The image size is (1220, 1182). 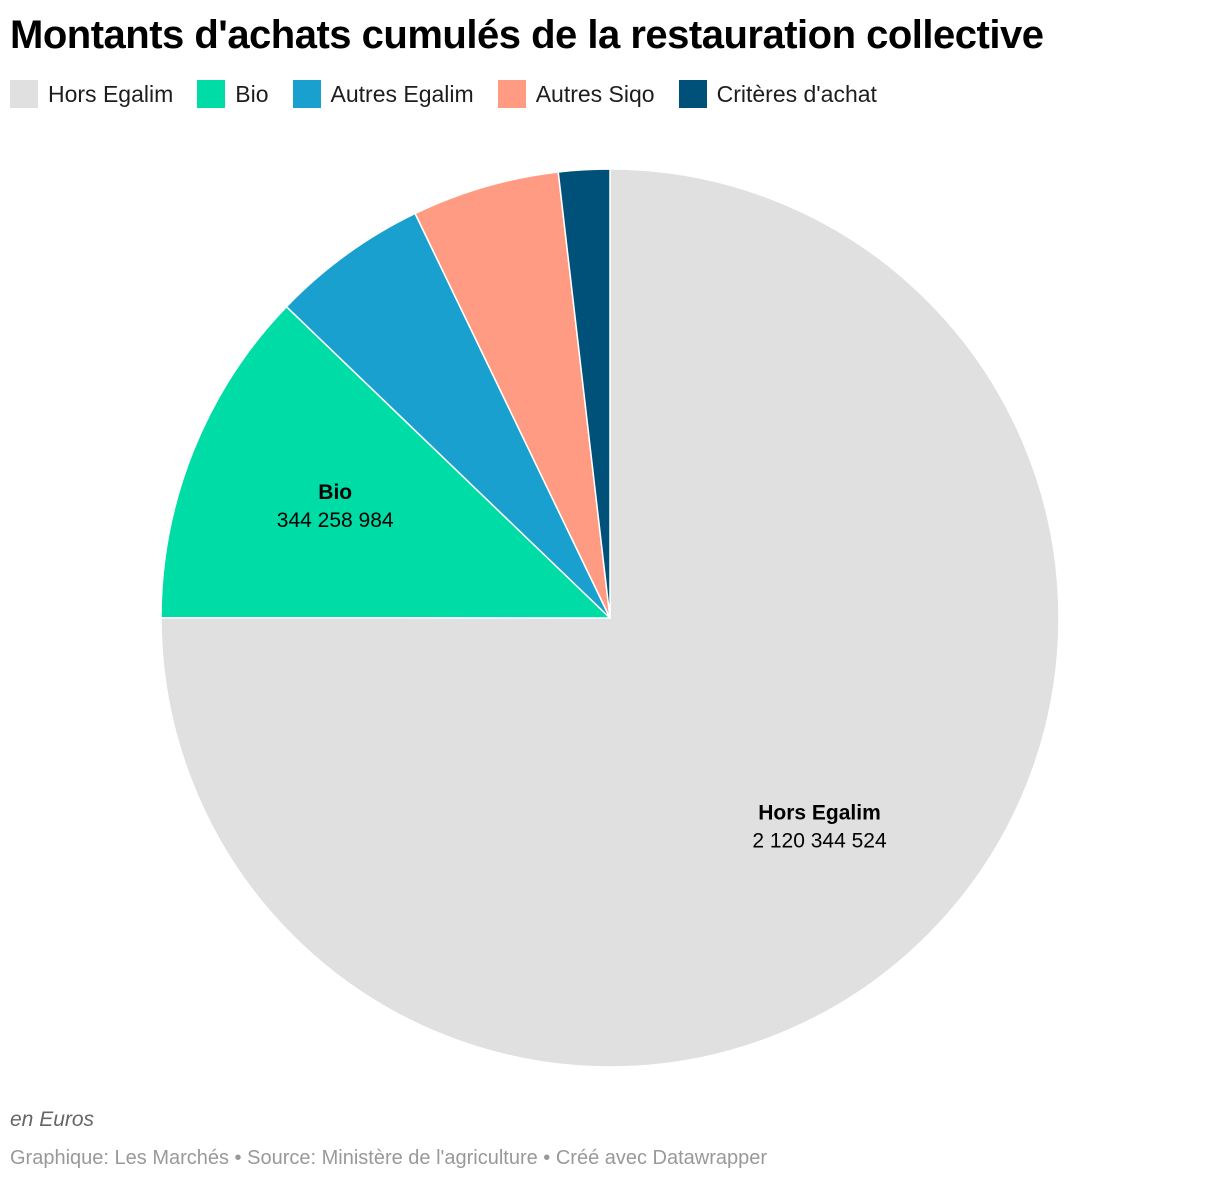 I want to click on pie-slice-autres-siqo, so click(x=512, y=395).